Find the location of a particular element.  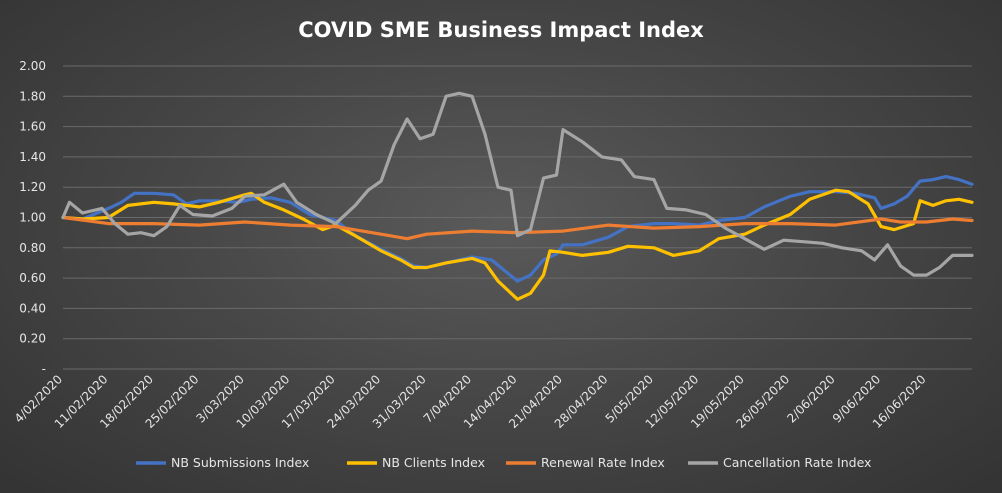

y-tick-label: 1.20 is located at coordinates (32, 187).